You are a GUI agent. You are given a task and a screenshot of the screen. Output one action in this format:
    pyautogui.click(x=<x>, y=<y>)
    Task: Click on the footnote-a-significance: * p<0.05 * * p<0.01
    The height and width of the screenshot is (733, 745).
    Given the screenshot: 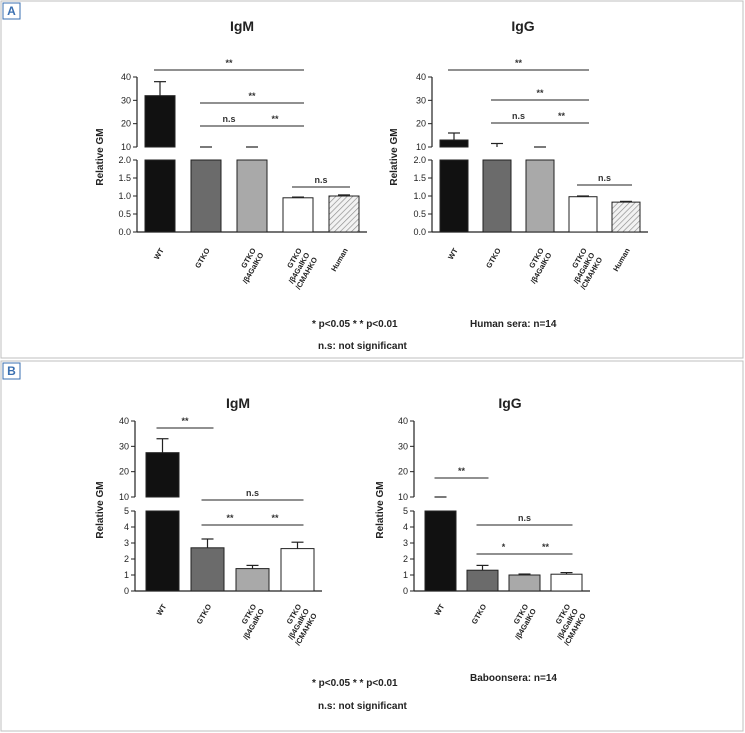 What is the action you would take?
    pyautogui.click(x=355, y=324)
    